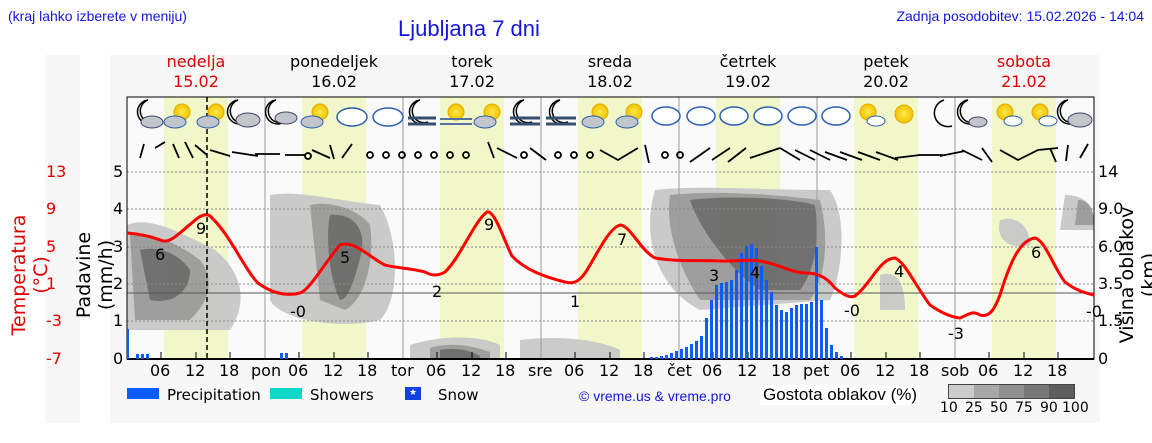  What do you see at coordinates (1024, 71) in the screenshot?
I see `day-header-saturday: sobota 21.02` at bounding box center [1024, 71].